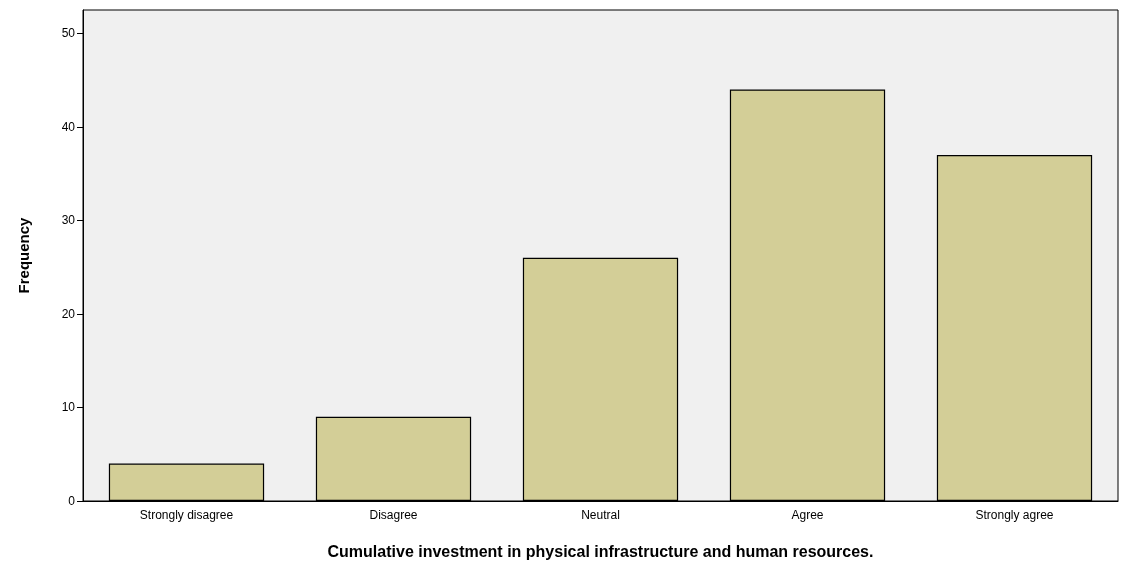 Image resolution: width=1128 pixels, height=565 pixels. I want to click on y-tick-label: 20, so click(68, 313).